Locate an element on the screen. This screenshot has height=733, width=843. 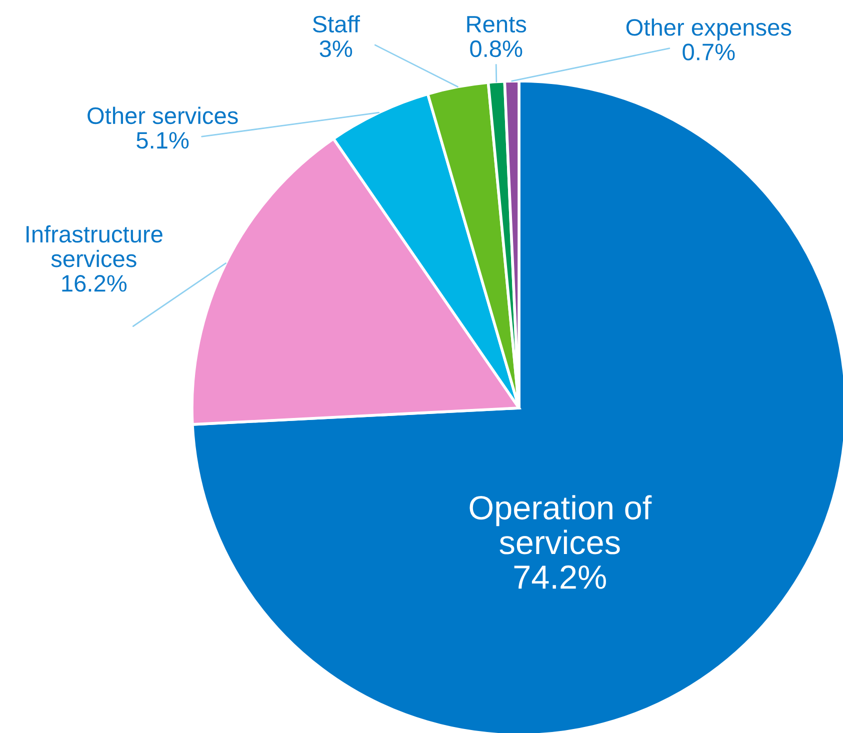
slice-label: Staff is located at coordinates (336, 24).